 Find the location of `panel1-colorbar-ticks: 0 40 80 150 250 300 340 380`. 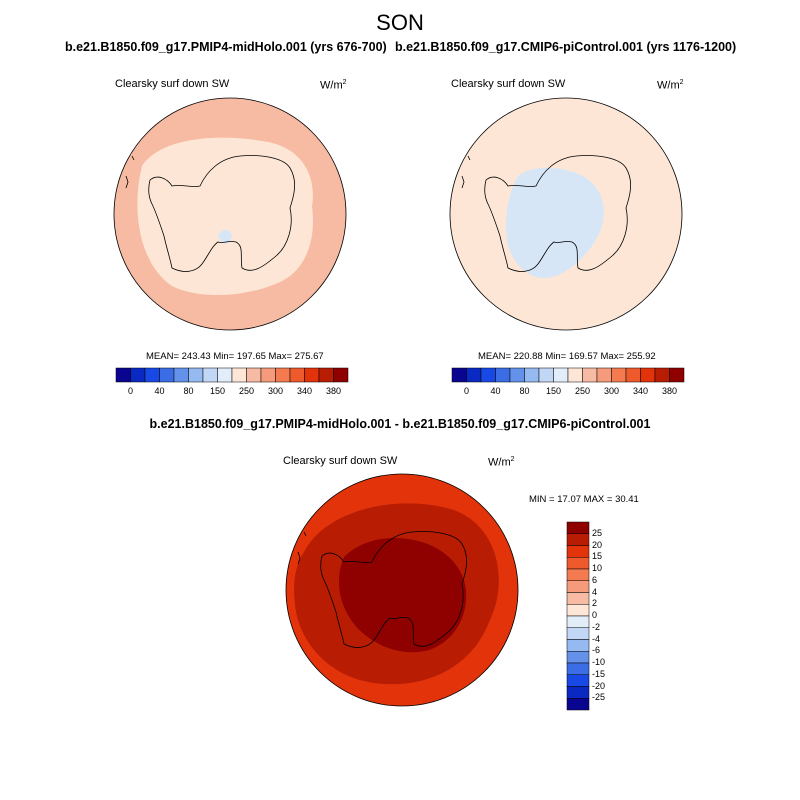

panel1-colorbar-ticks: 0 40 80 150 250 300 340 380 is located at coordinates (232, 392).